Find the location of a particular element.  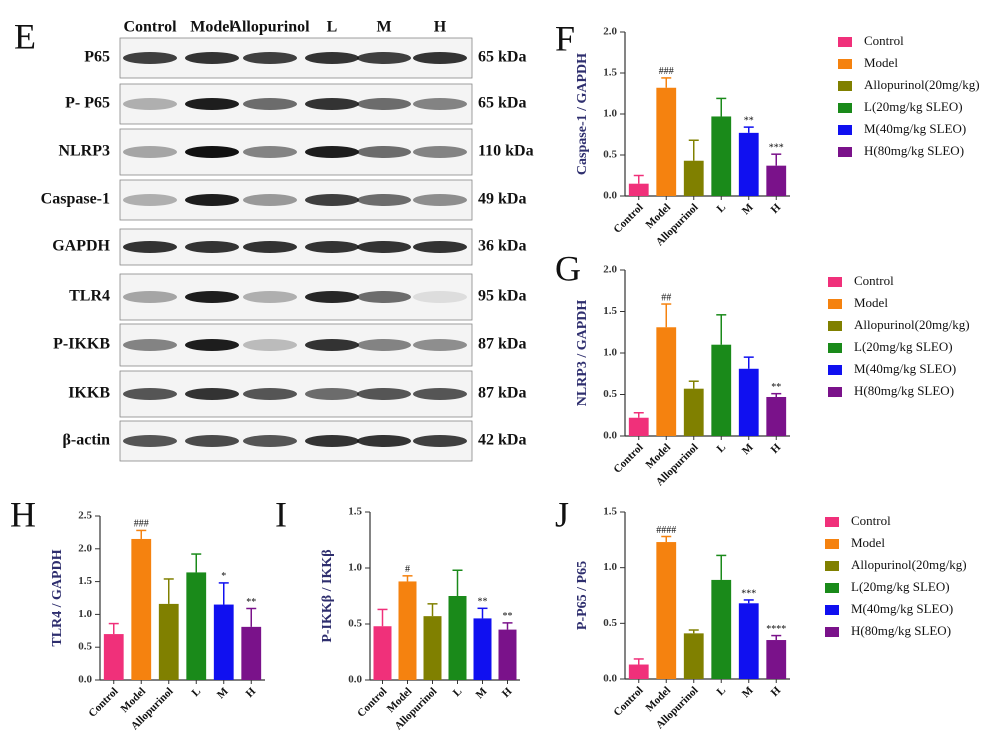

blot-column-label: H is located at coordinates (440, 27).